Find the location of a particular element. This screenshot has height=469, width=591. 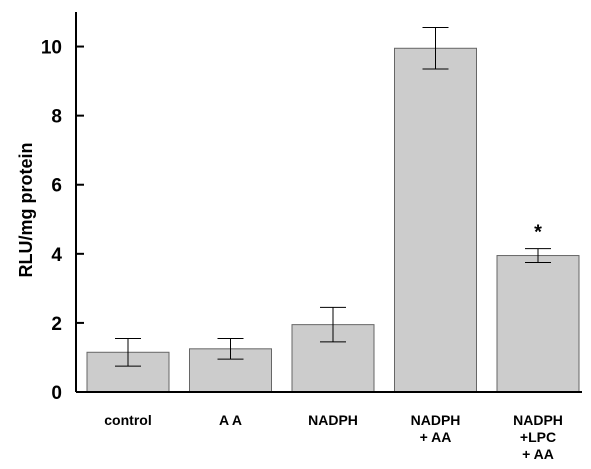

x-tick-label-4-1: +LPC is located at coordinates (538, 437).